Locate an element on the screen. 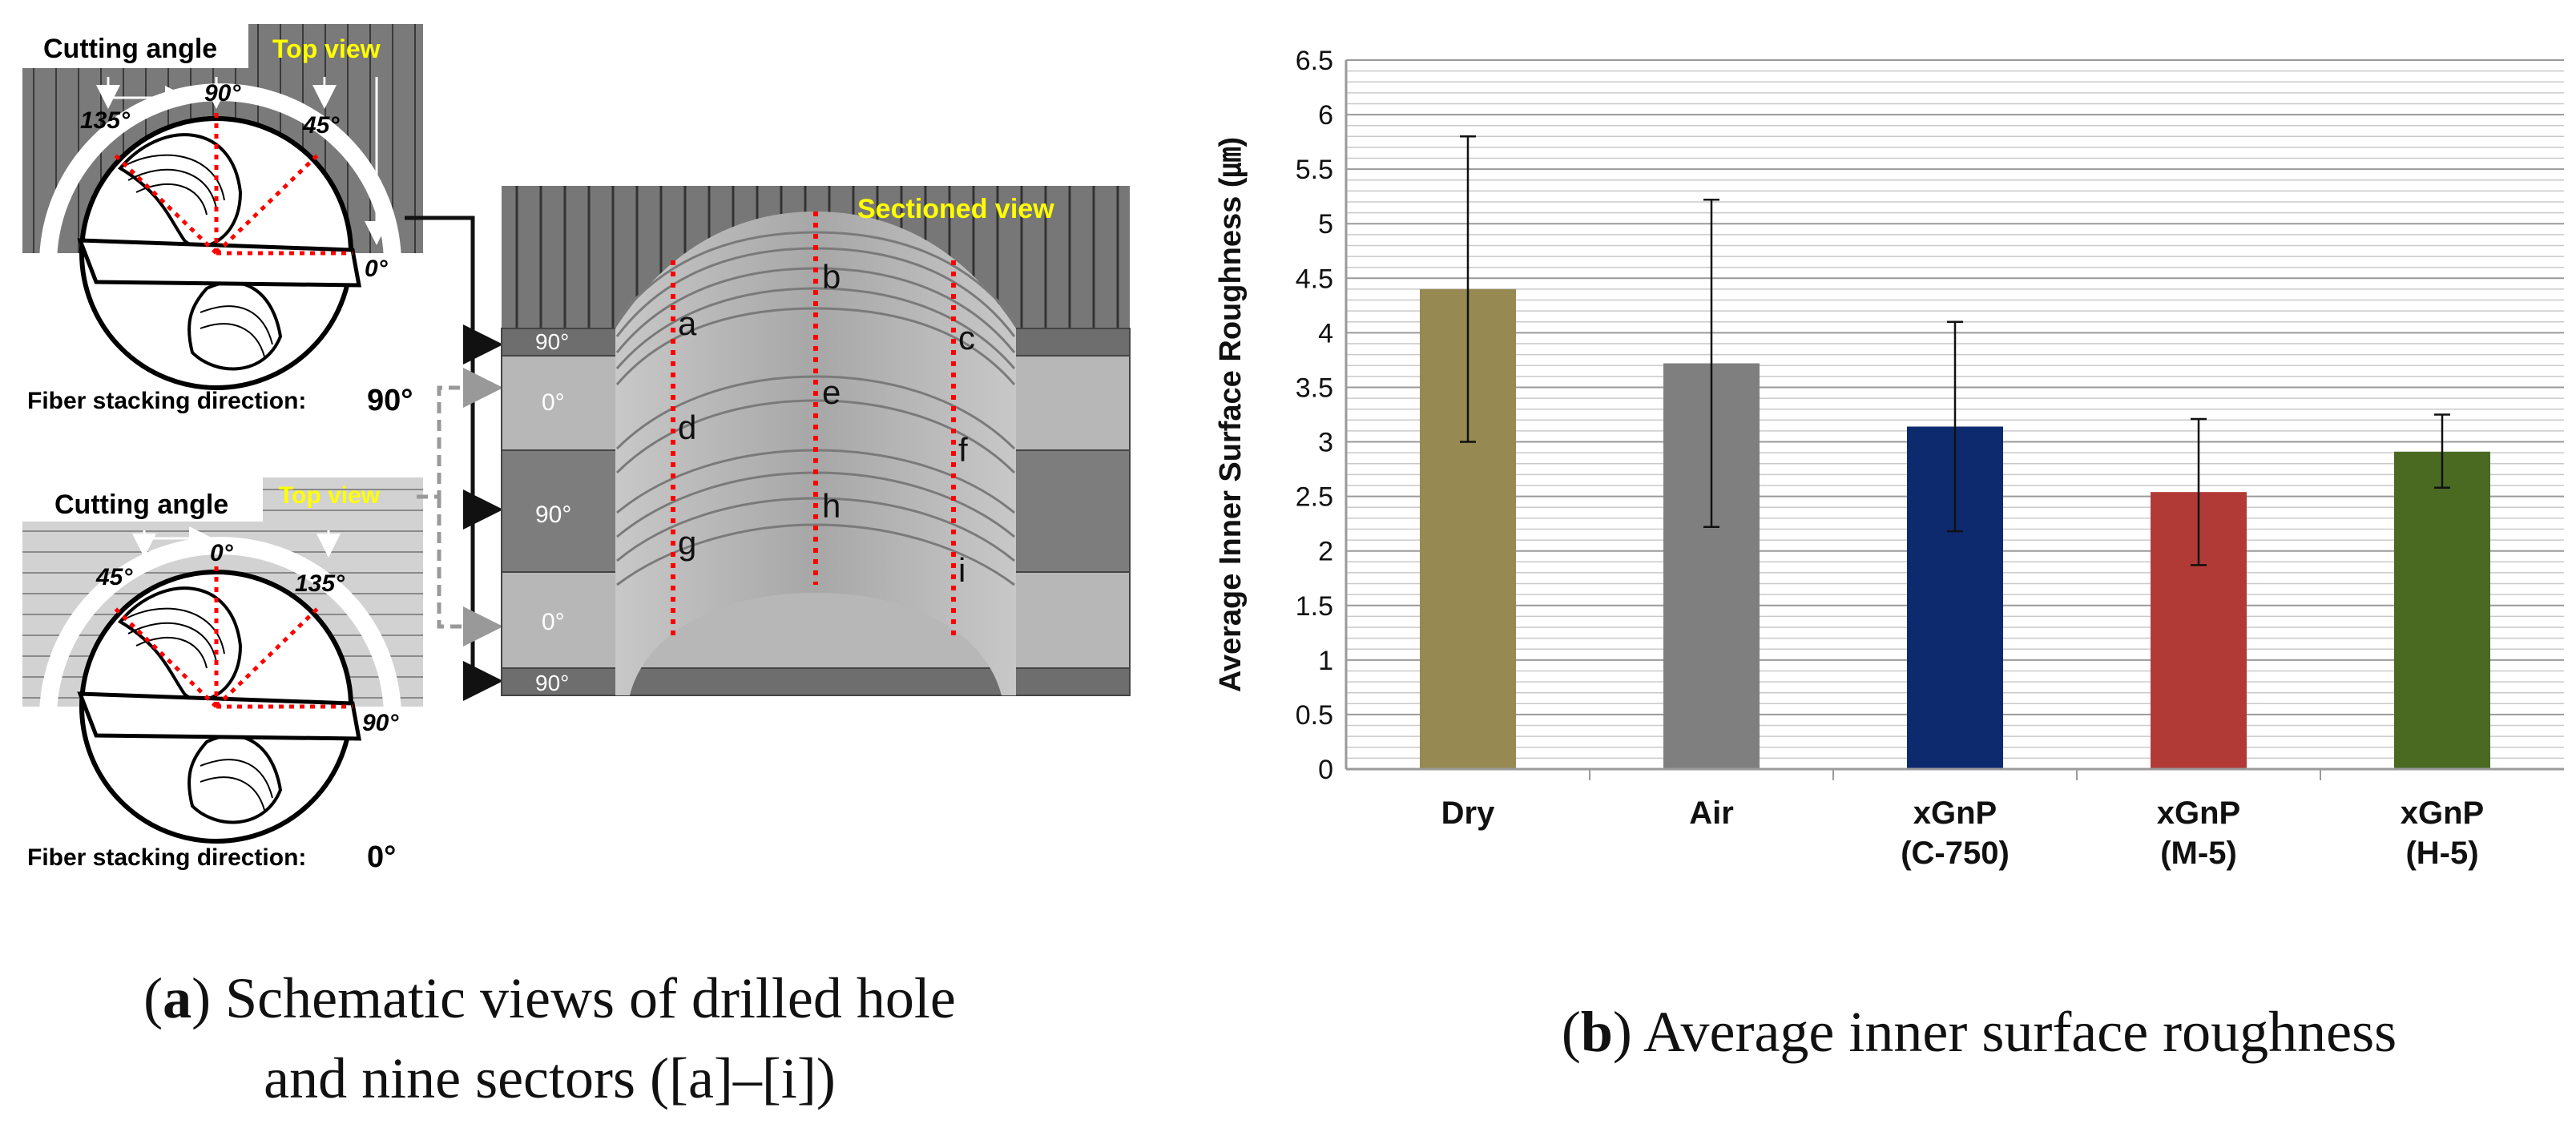 The image size is (2576, 1128). angle-90-bottom: 90° is located at coordinates (380, 723).